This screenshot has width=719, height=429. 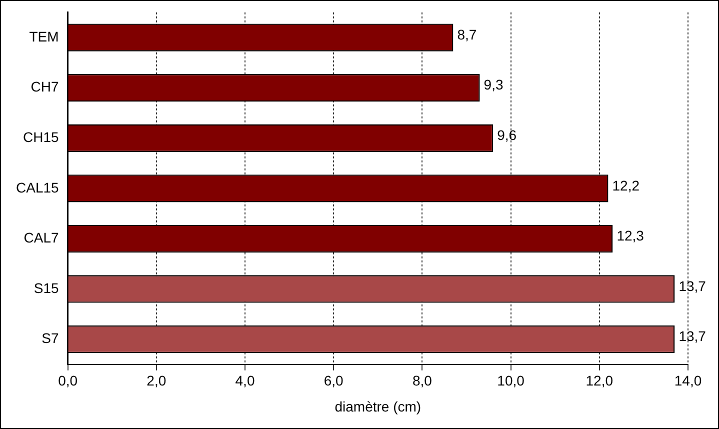 I want to click on data-label: 9,6, so click(x=507, y=134).